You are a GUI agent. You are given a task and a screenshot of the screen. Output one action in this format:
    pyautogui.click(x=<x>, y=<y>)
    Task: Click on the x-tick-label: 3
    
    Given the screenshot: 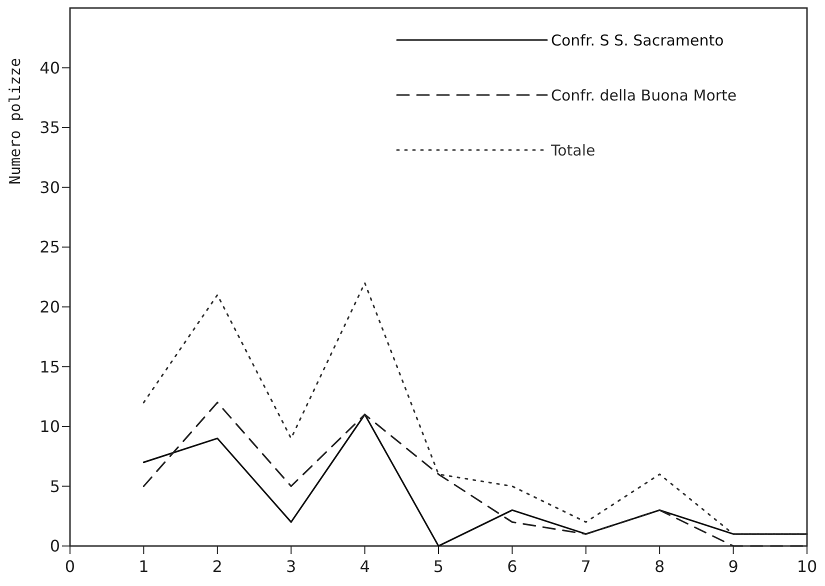 What is the action you would take?
    pyautogui.click(x=291, y=566)
    